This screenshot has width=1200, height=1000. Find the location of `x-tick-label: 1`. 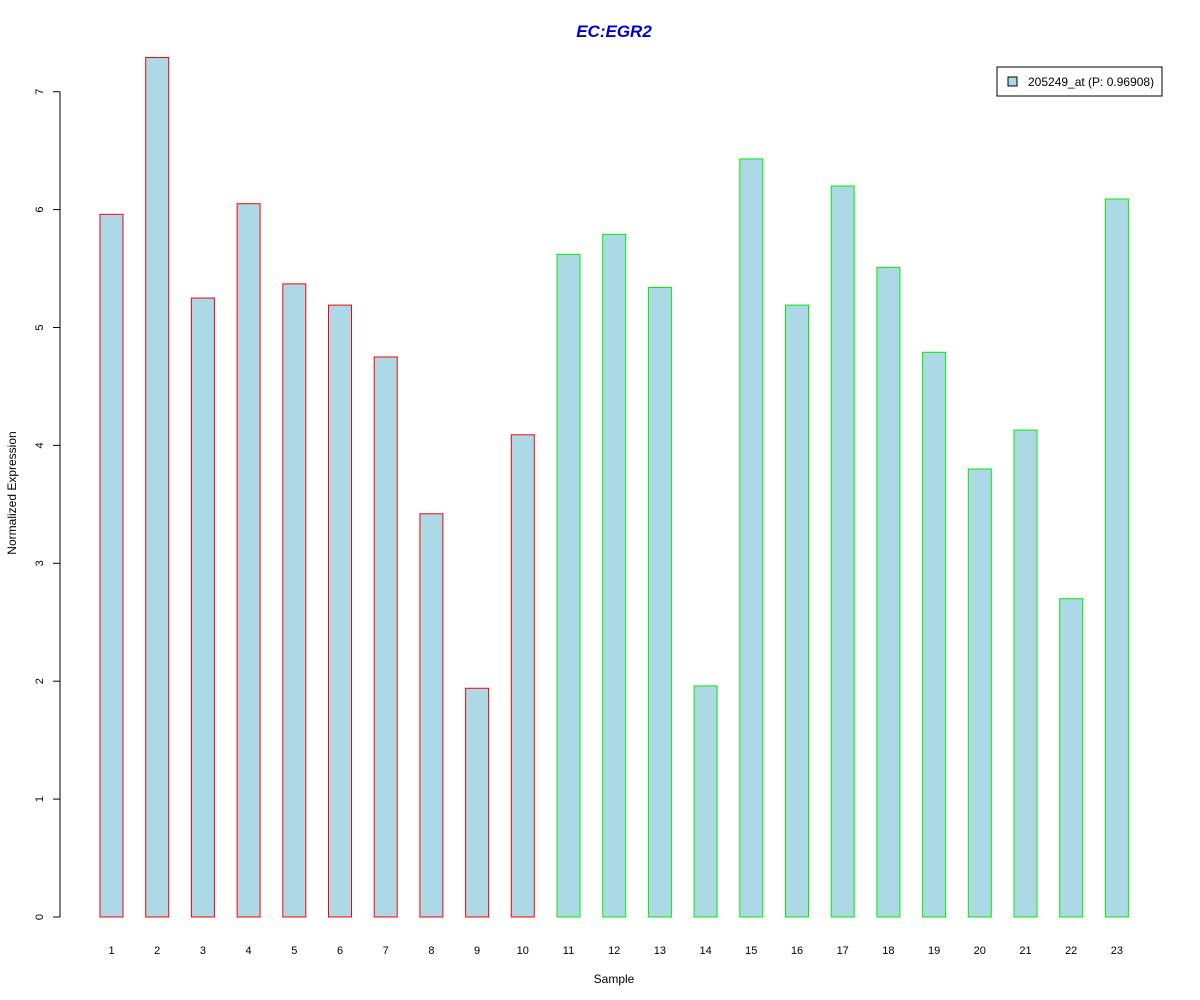

x-tick-label: 1 is located at coordinates (111, 951).